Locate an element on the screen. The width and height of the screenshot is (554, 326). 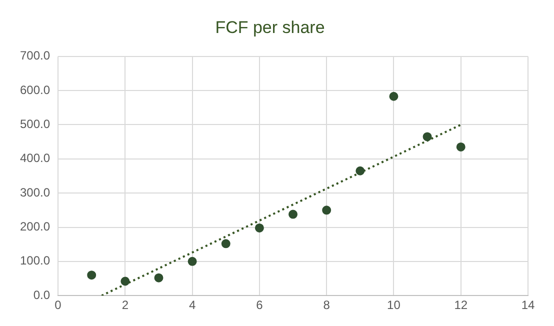
y-tick-label: 700.0 is located at coordinates (35, 55).